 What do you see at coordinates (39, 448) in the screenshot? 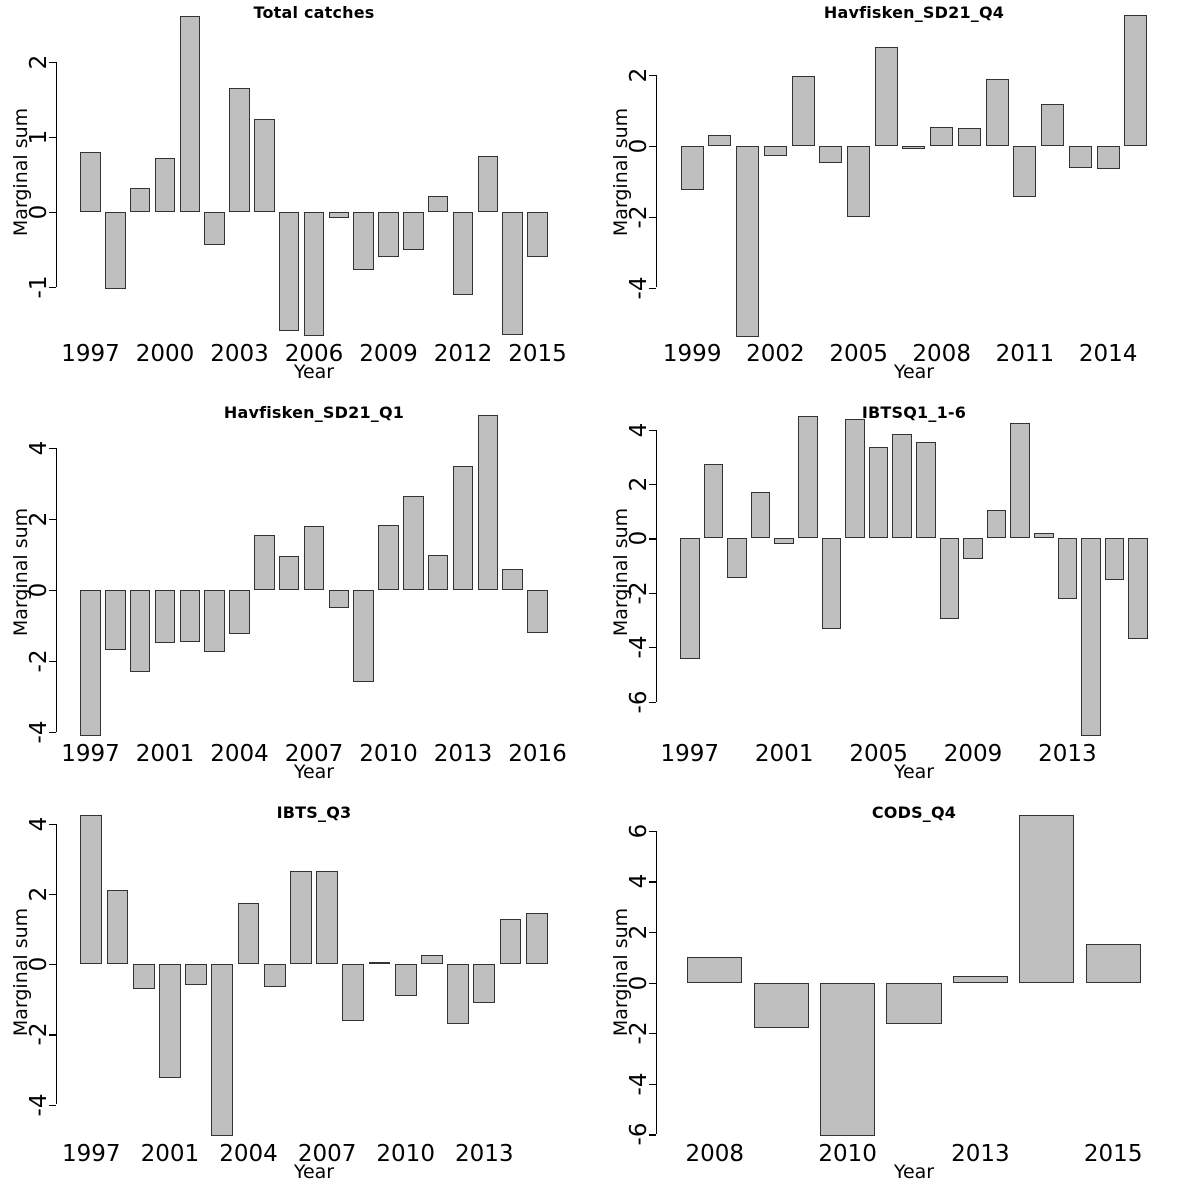
I see `y-tick-label: 4` at bounding box center [39, 448].